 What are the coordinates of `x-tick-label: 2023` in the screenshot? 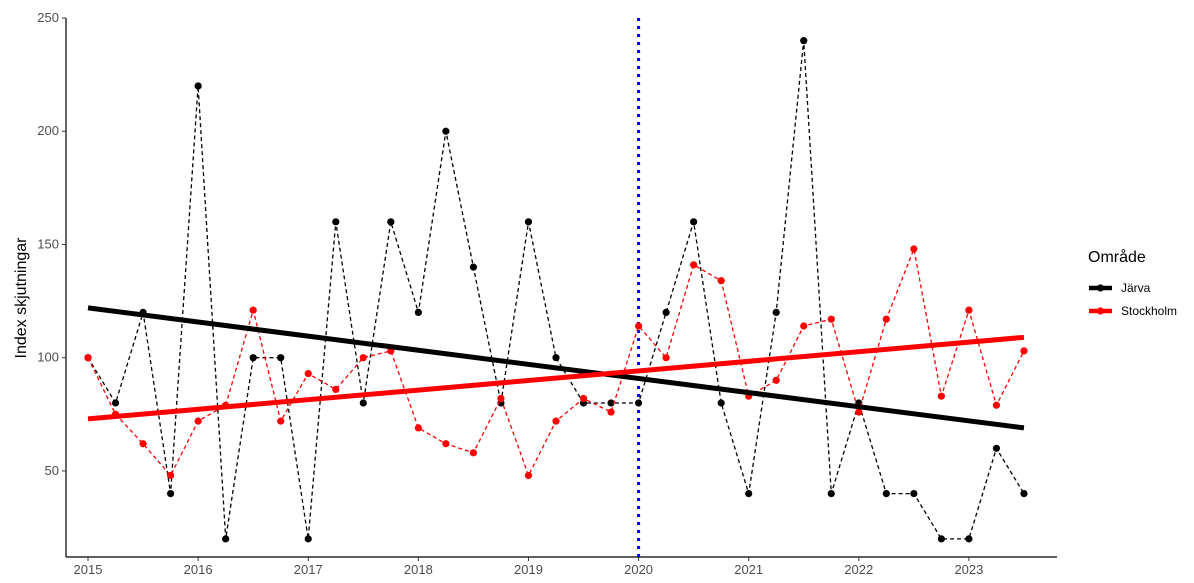 It's located at (968, 569).